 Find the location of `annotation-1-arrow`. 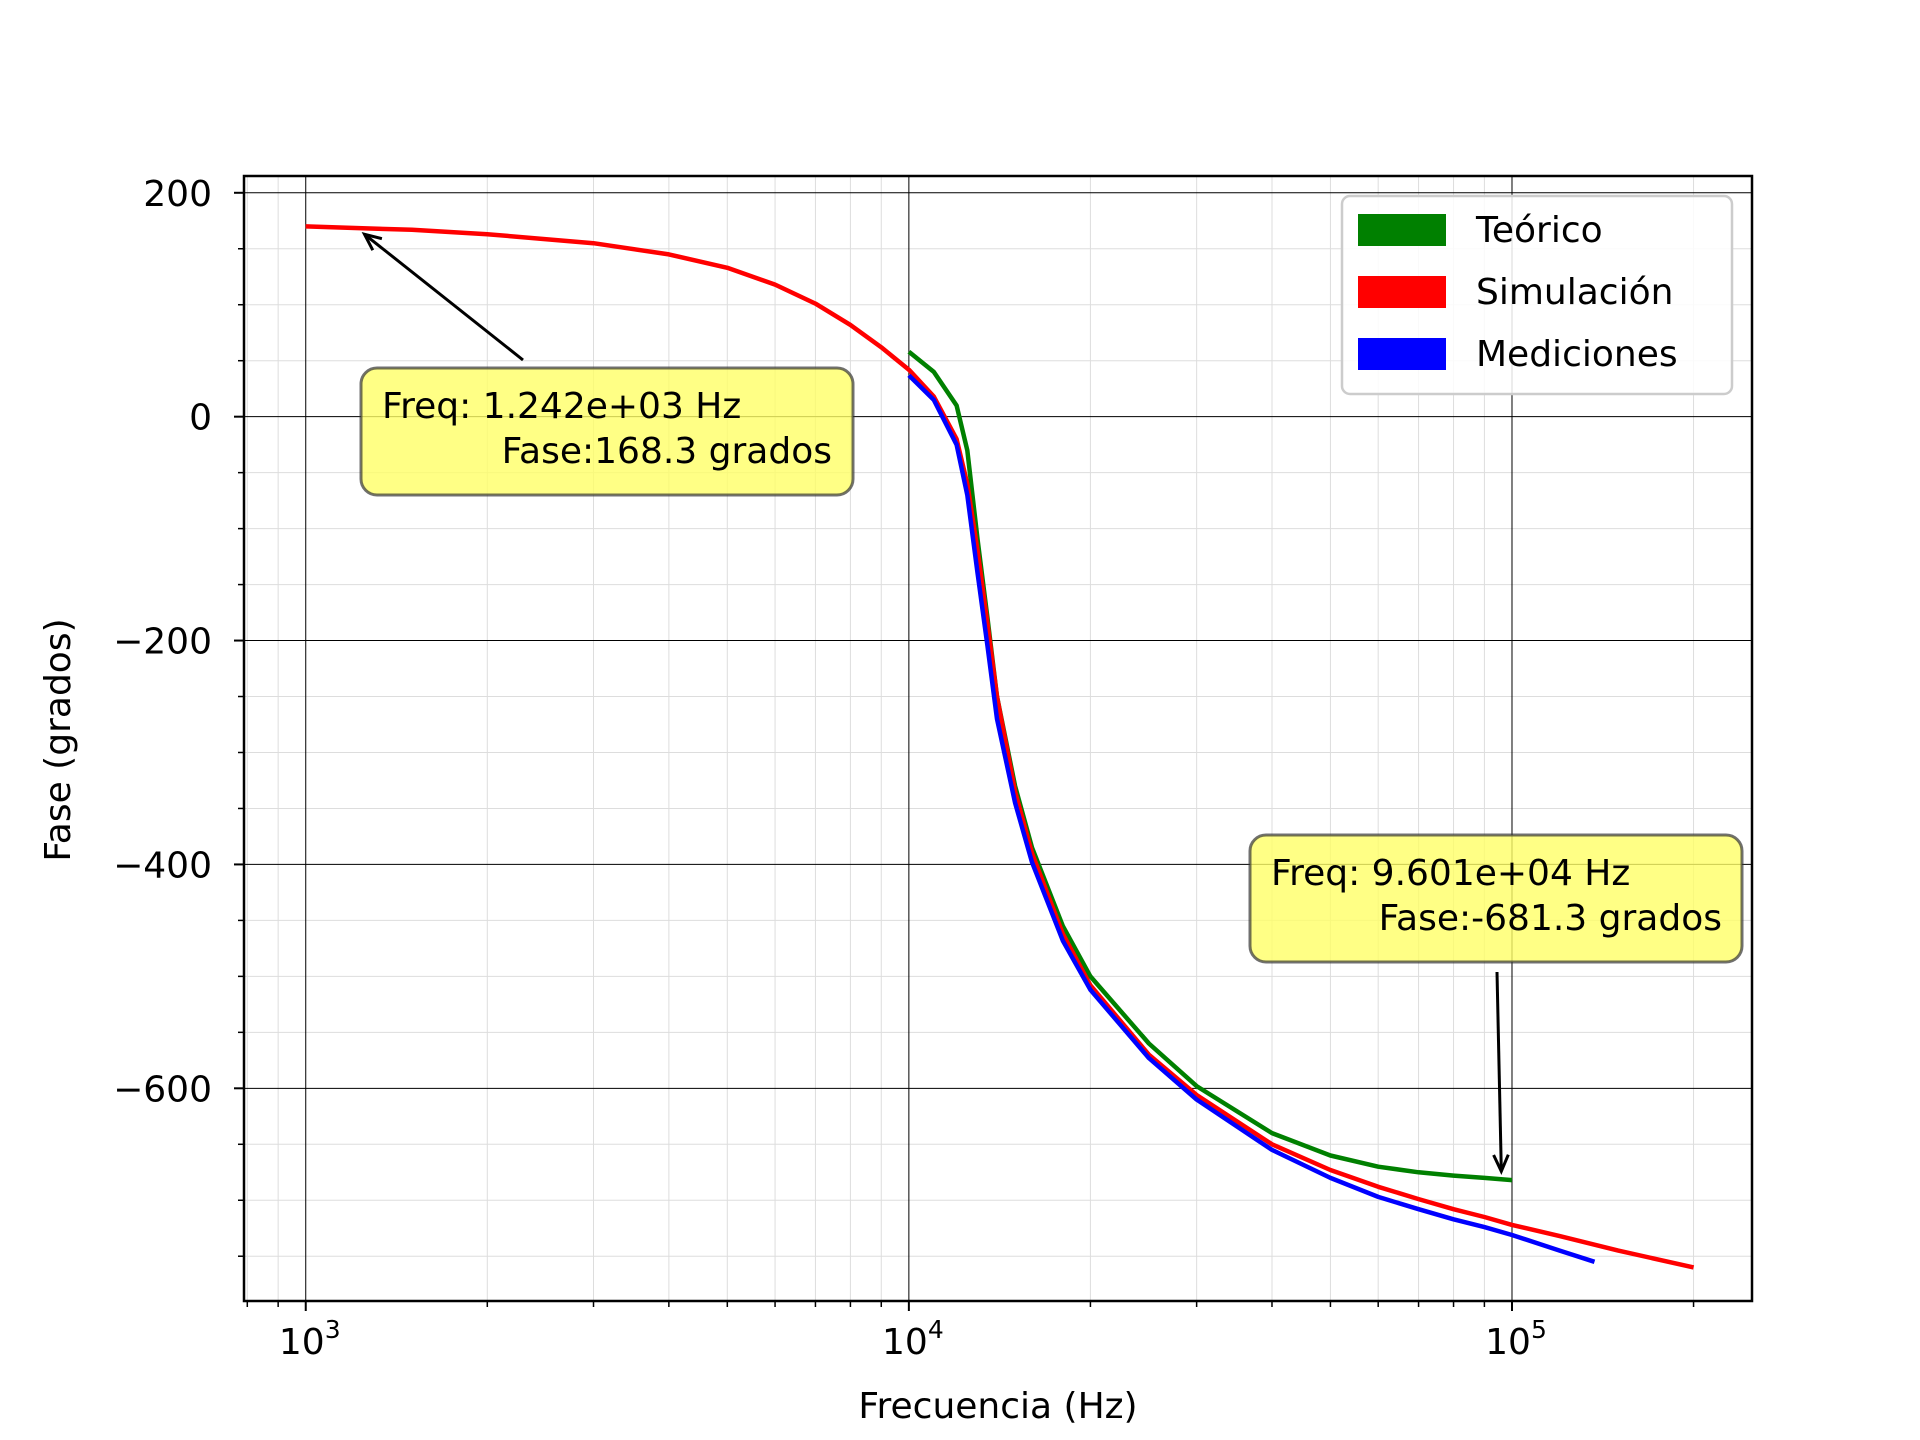

annotation-1-arrow is located at coordinates (443, 297).